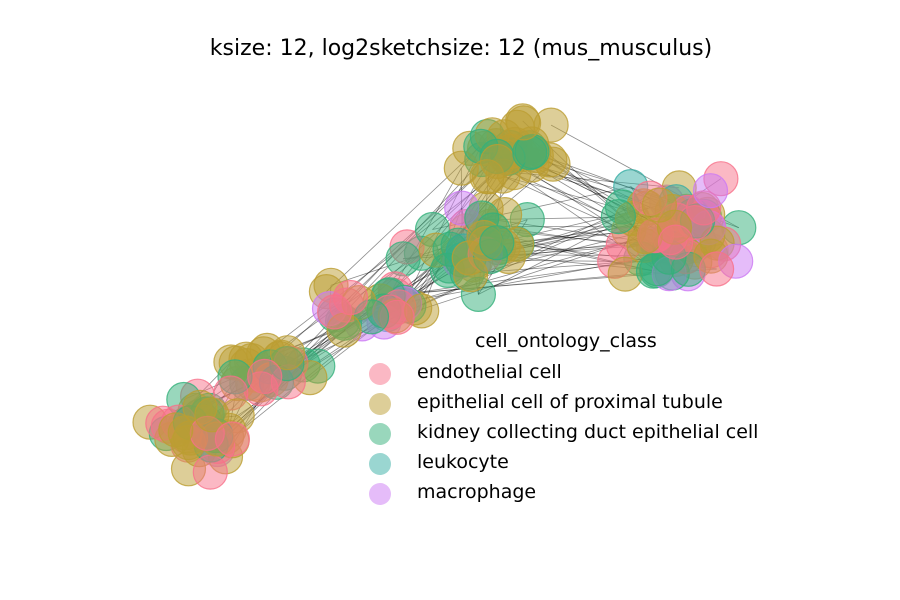 The height and width of the screenshot is (600, 900). Describe the element at coordinates (570, 402) in the screenshot. I see `legend-label: epithelial cell of proximal tubule` at that location.